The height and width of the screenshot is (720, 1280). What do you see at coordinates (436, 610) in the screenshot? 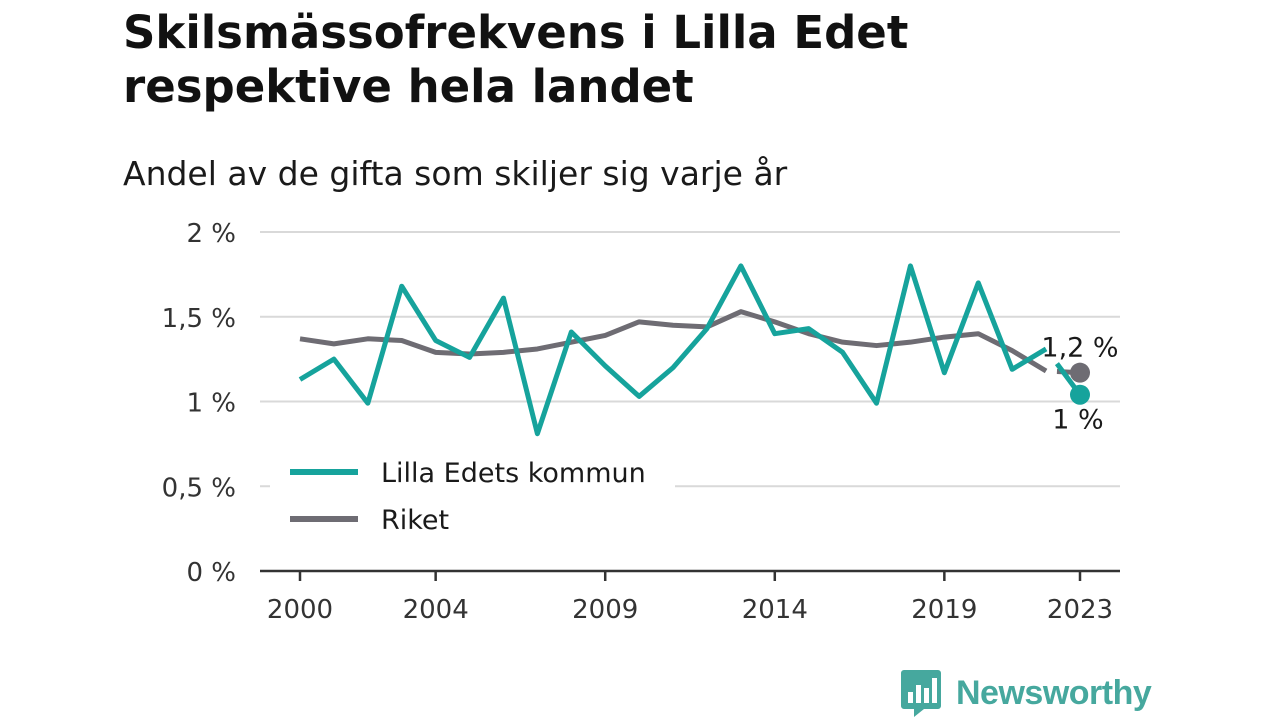
I see `x-tick-label: 2004` at bounding box center [436, 610].